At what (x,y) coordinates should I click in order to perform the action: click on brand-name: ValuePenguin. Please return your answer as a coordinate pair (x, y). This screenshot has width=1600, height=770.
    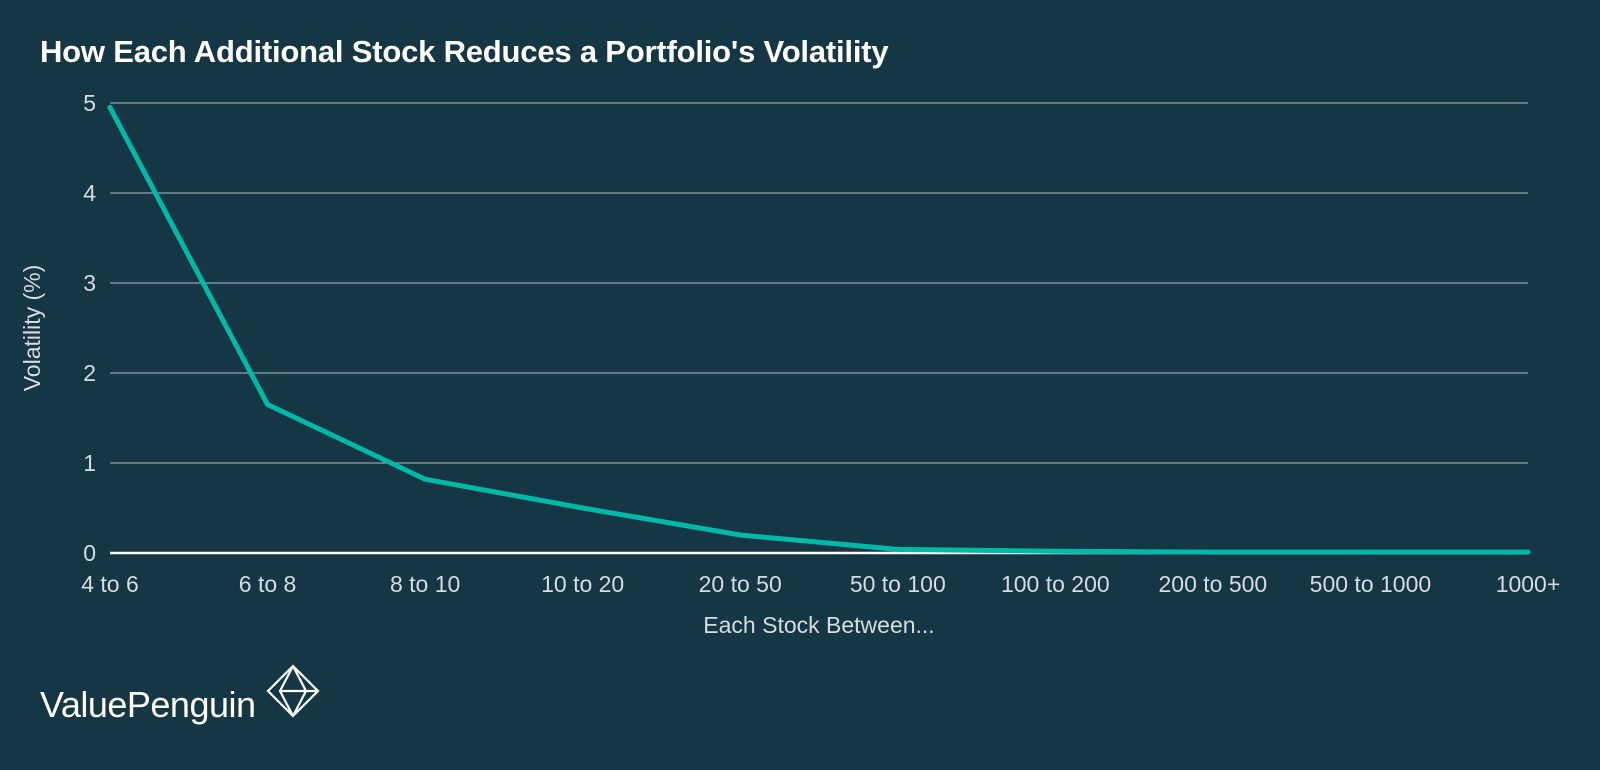
    Looking at the image, I should click on (148, 704).